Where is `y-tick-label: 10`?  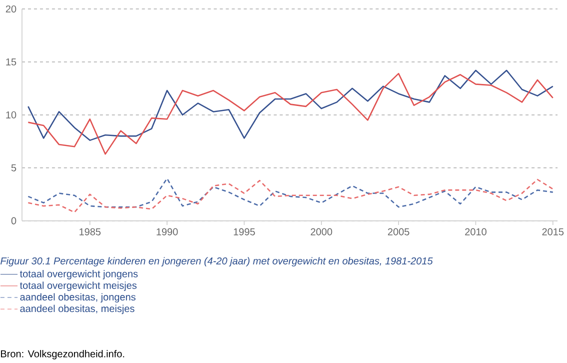 y-tick-label: 10 is located at coordinates (11, 115).